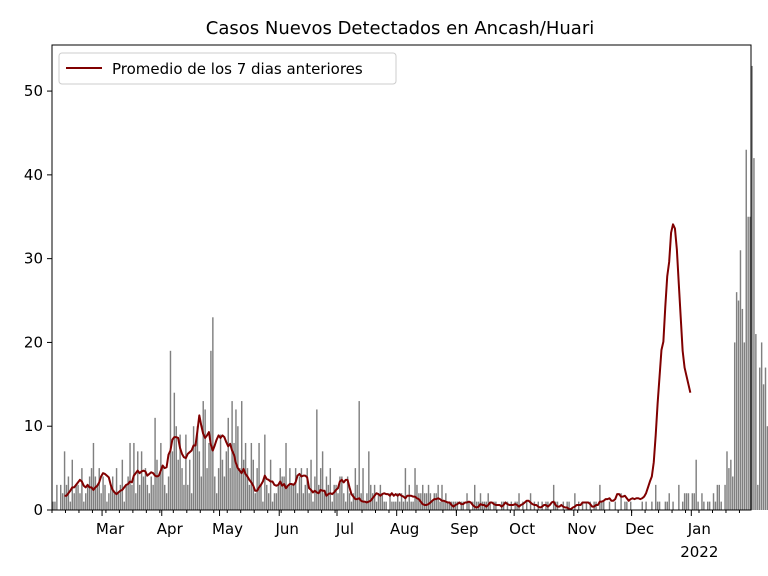  What do you see at coordinates (400, 28) in the screenshot?
I see `chart-title: Casos Nuevos Detectados en Ancash/Huari` at bounding box center [400, 28].